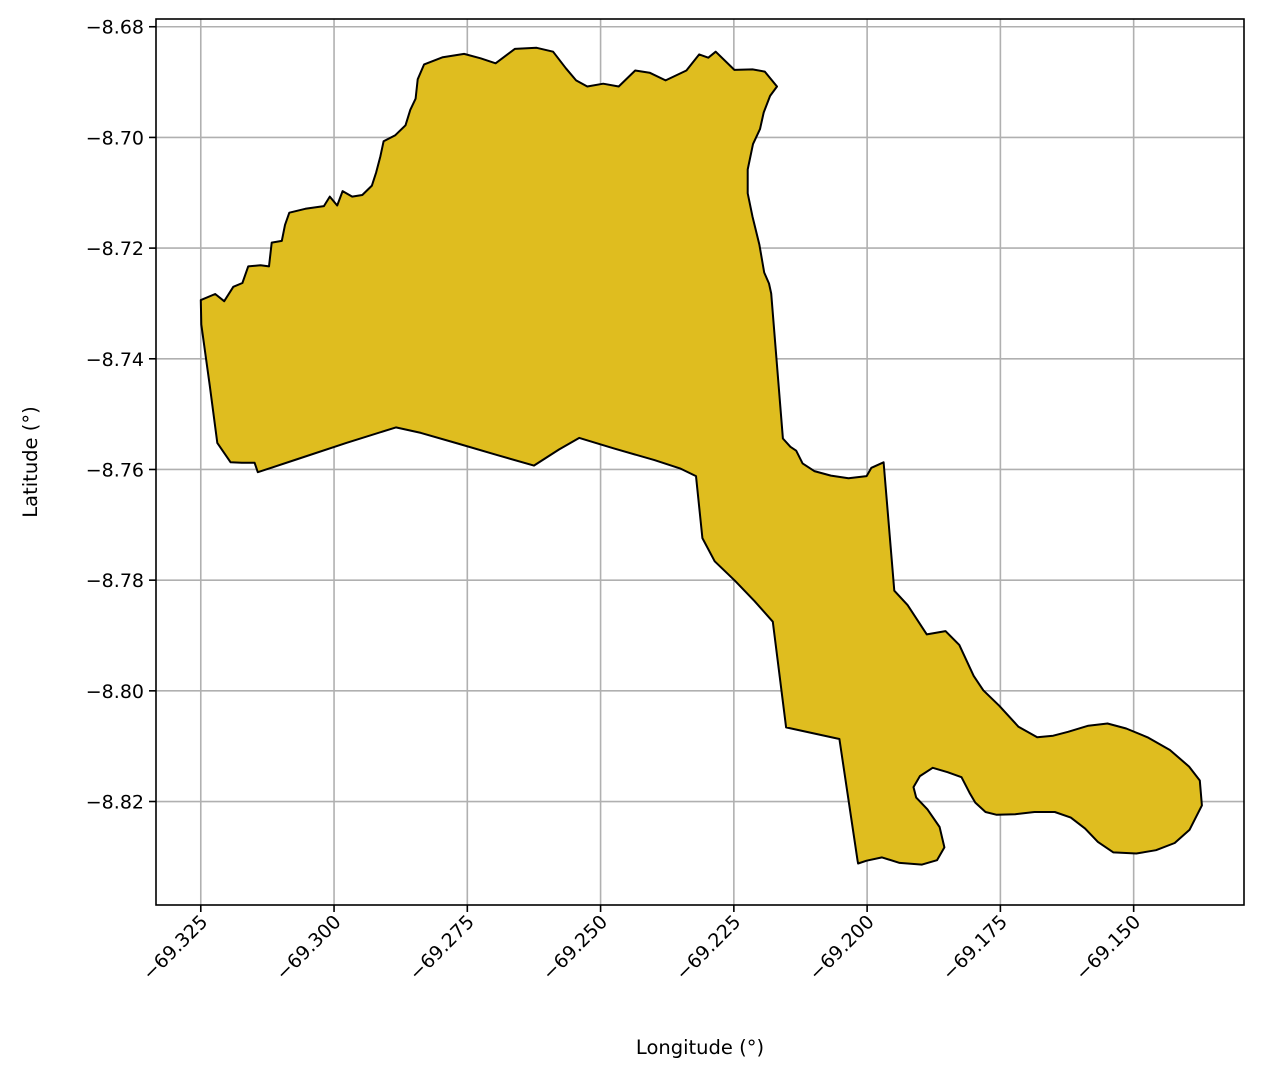 The width and height of the screenshot is (1263, 1081). I want to click on y-tick-label: −8.82, so click(115, 803).